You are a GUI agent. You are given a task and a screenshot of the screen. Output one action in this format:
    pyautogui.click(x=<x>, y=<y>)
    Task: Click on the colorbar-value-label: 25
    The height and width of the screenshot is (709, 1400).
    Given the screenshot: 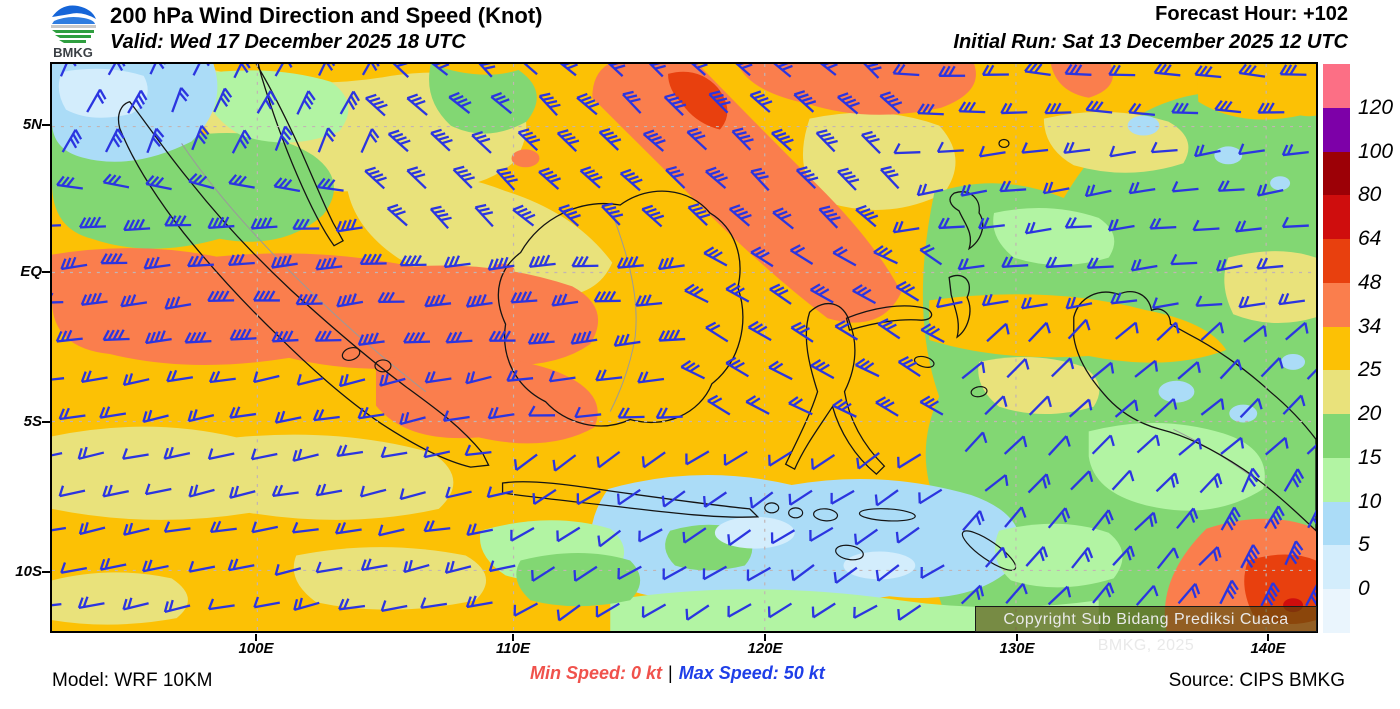 What is the action you would take?
    pyautogui.click(x=1370, y=370)
    